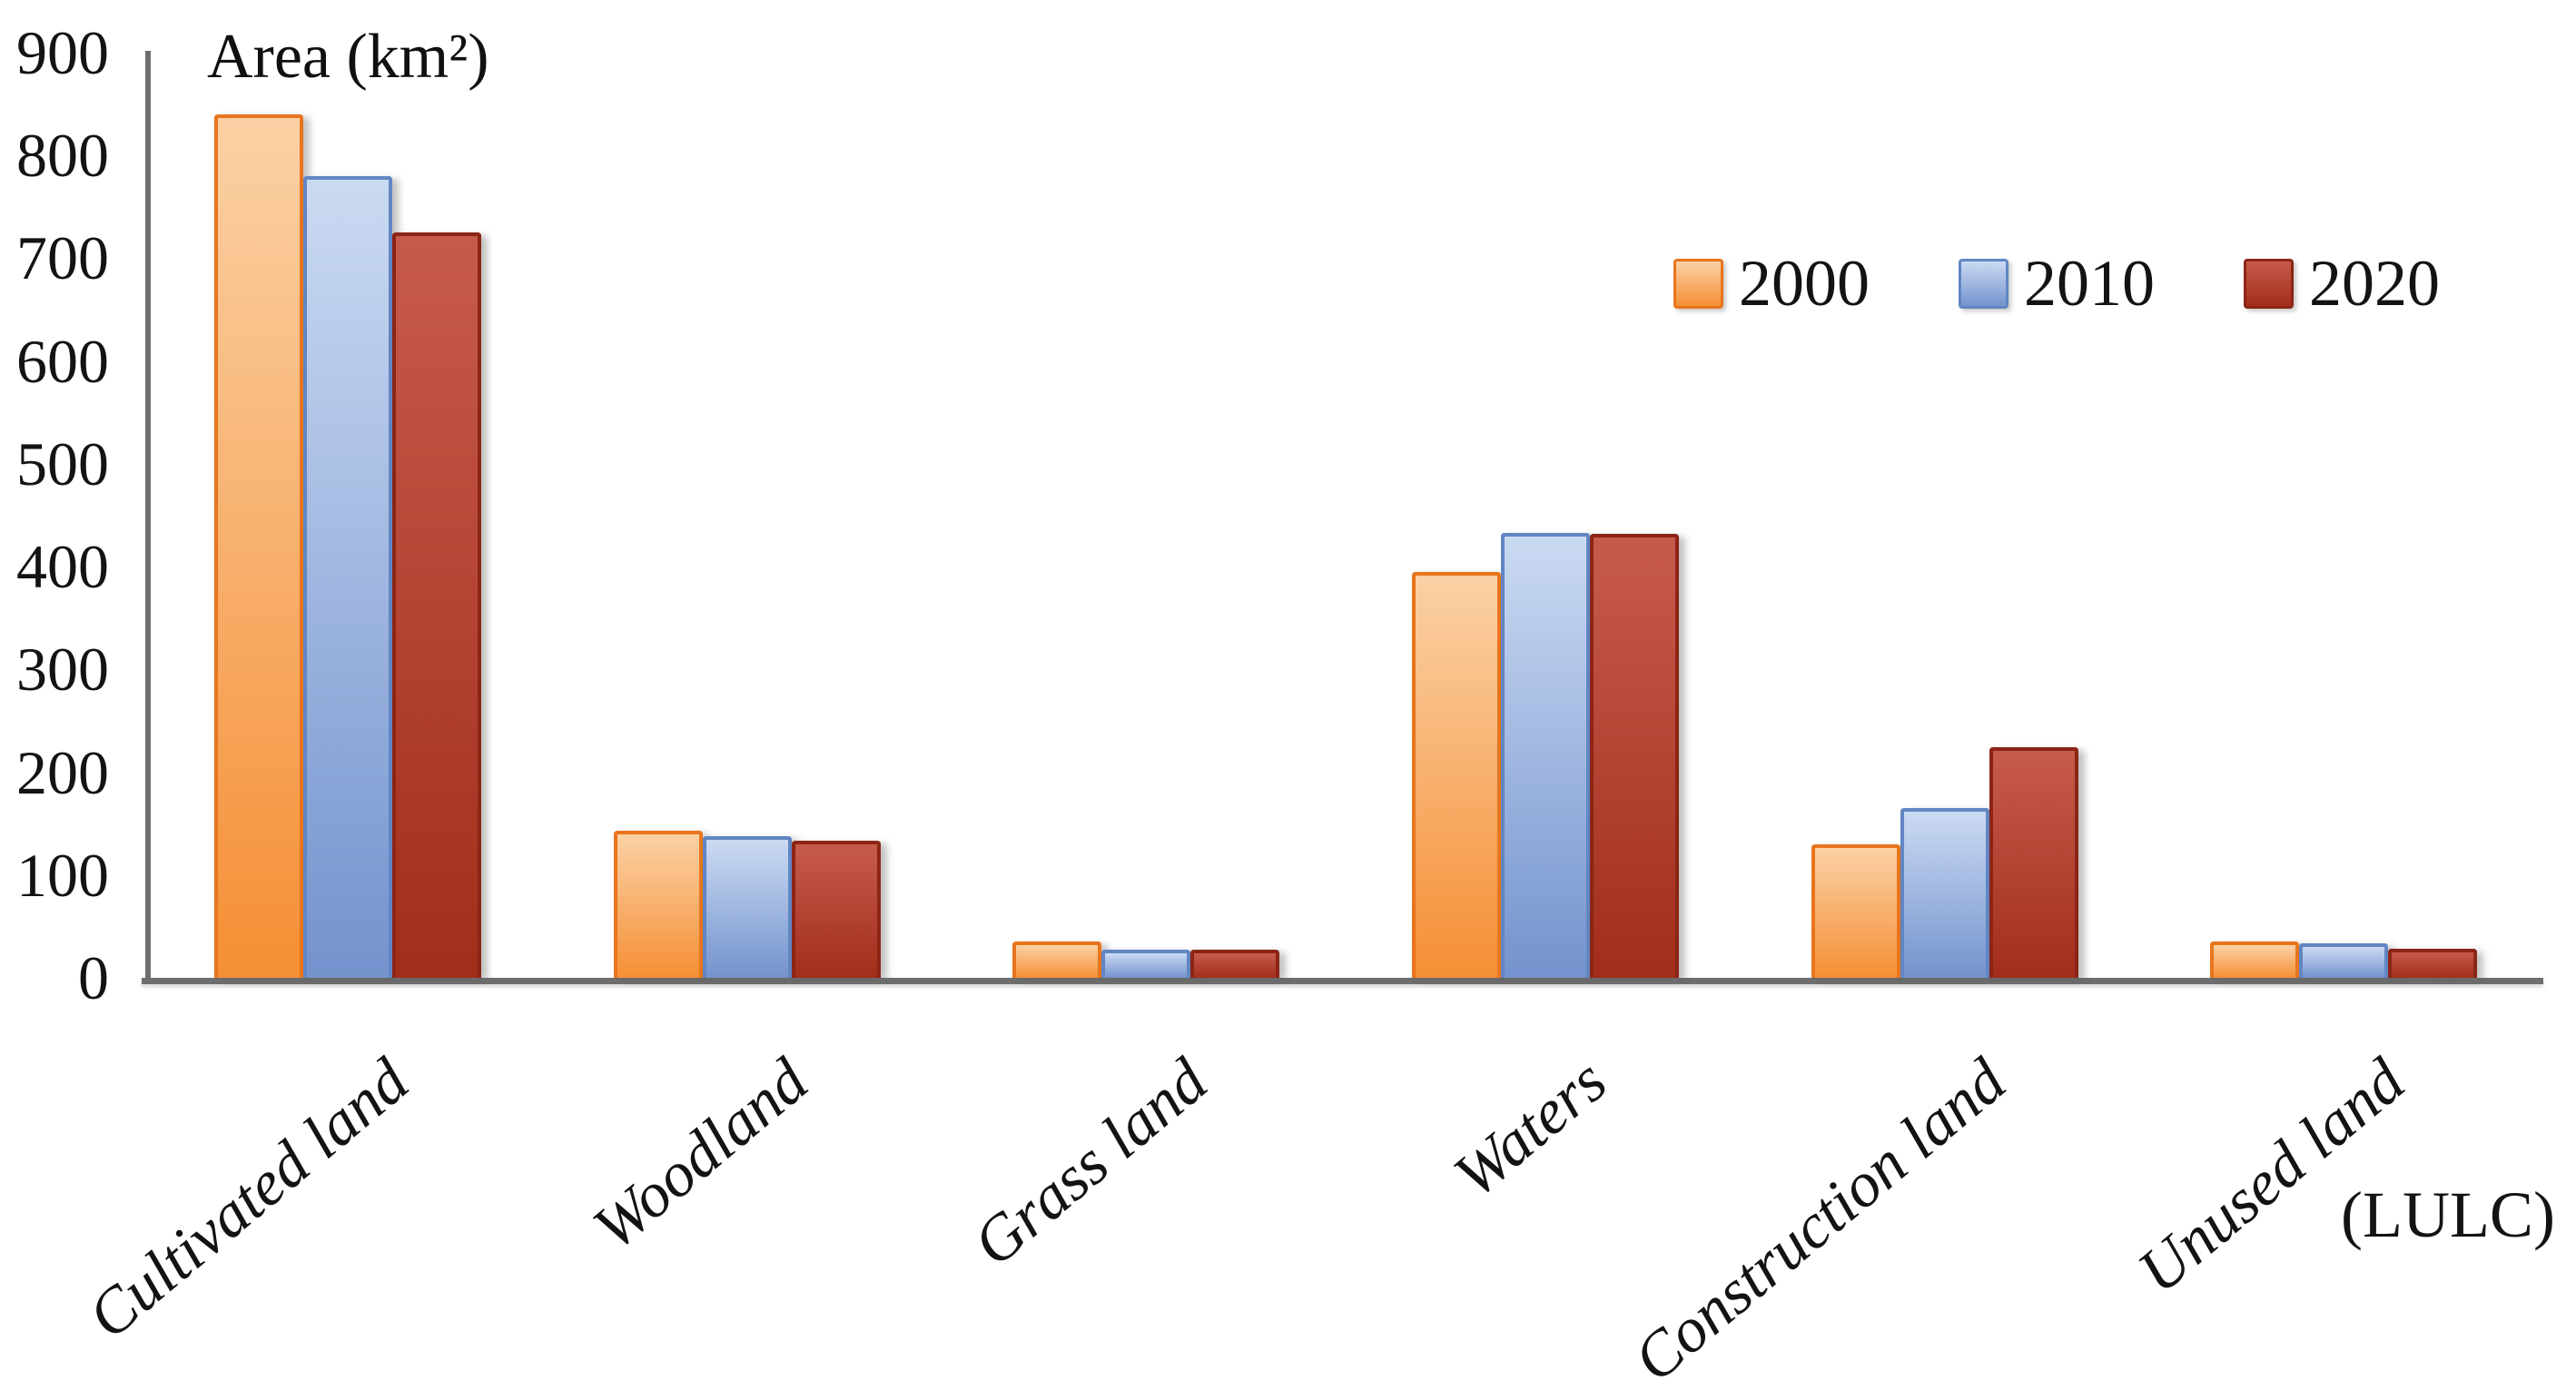  I want to click on bar-woodland-2010, so click(747, 906).